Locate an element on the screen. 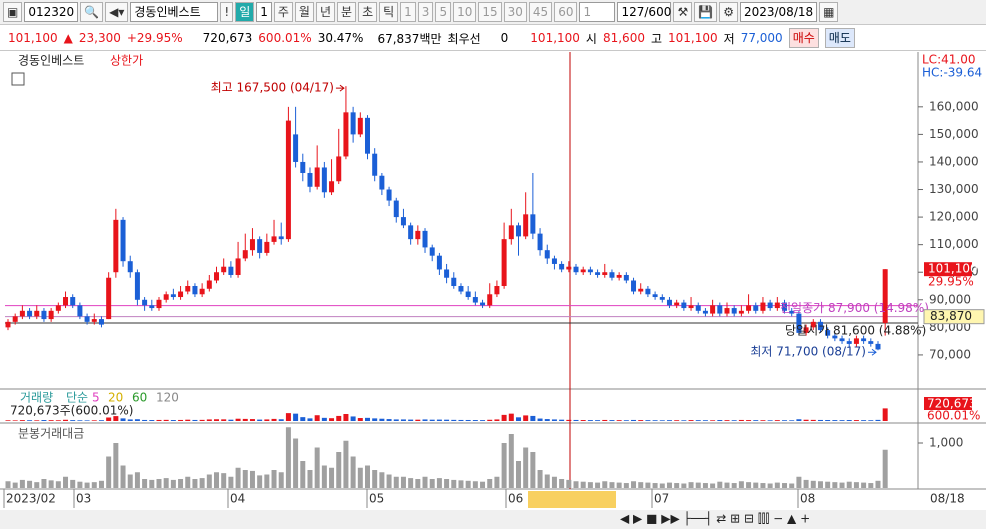  period-button: 일 is located at coordinates (245, 12).